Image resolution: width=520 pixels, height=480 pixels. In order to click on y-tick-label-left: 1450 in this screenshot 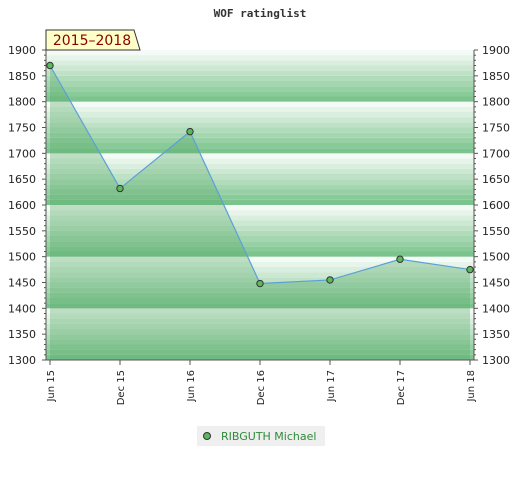, I will do `click(22, 283)`.